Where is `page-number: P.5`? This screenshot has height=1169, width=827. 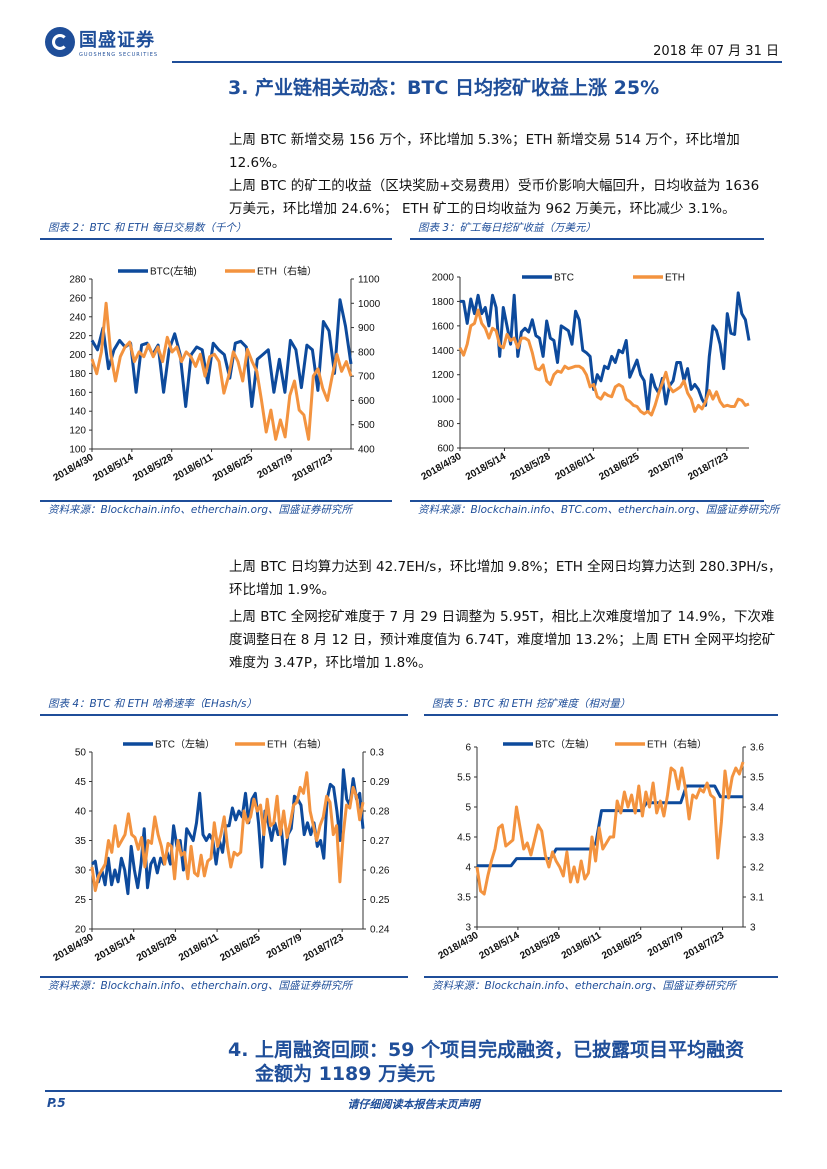 page-number: P.5 is located at coordinates (56, 1103).